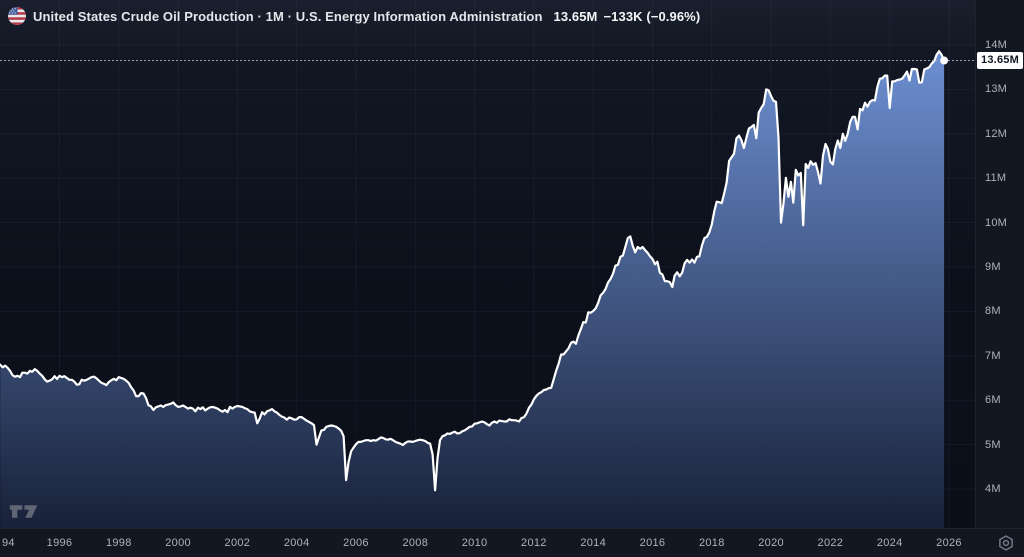  What do you see at coordinates (17, 16) in the screenshot?
I see `us-flag-icon` at bounding box center [17, 16].